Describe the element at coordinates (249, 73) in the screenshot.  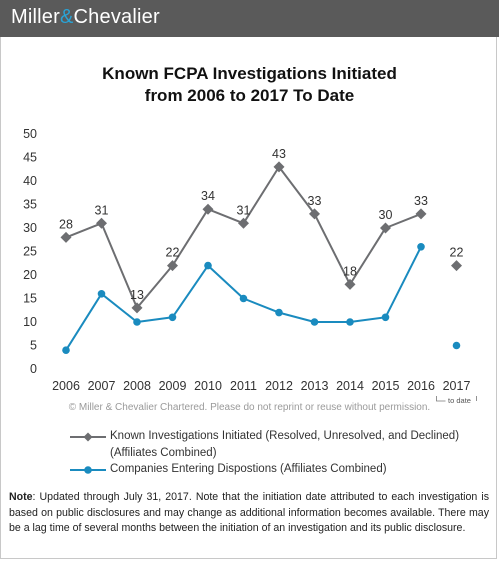
I see `chart-title-line1: Known FCPA Investigations Initiated` at that location.